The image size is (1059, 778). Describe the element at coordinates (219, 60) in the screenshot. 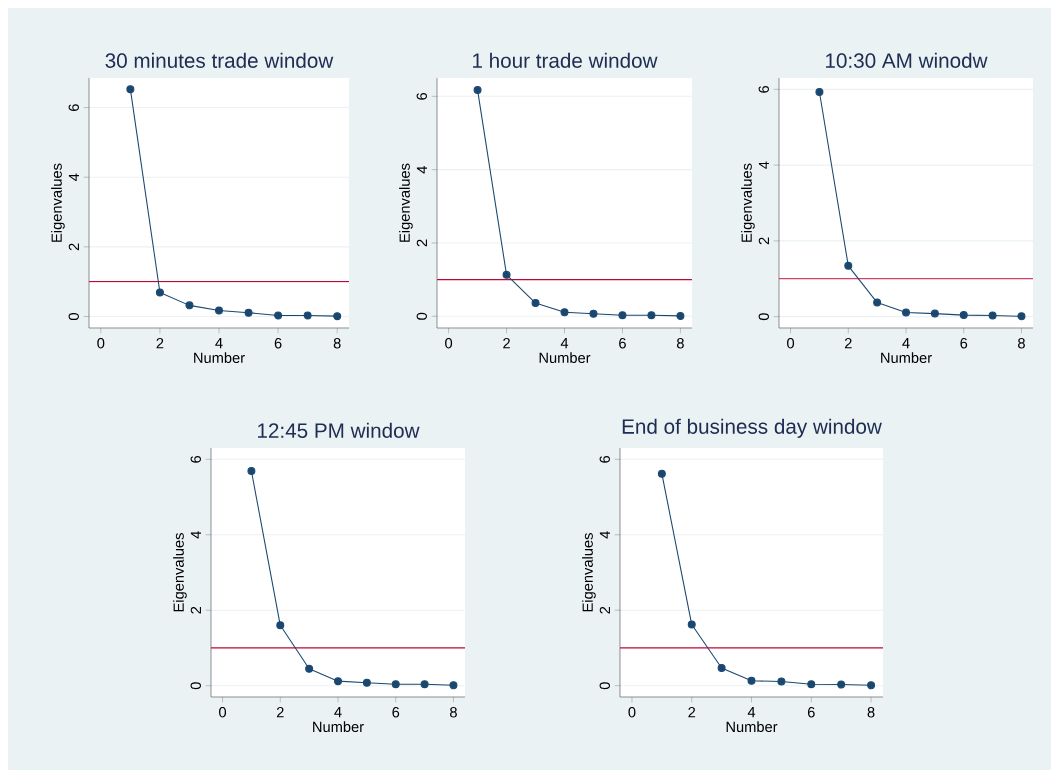

I see `chart-title: 30 minutes trade window` at that location.